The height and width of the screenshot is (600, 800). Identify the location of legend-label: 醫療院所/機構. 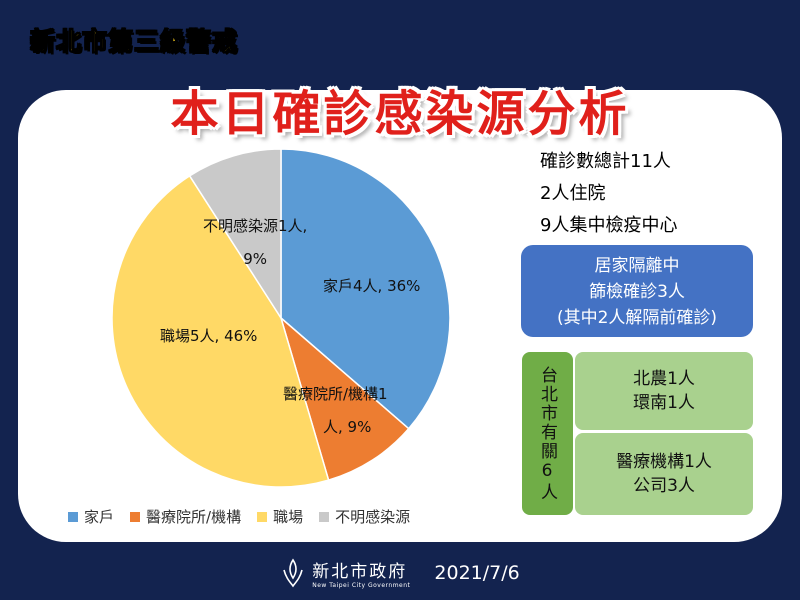
(194, 517).